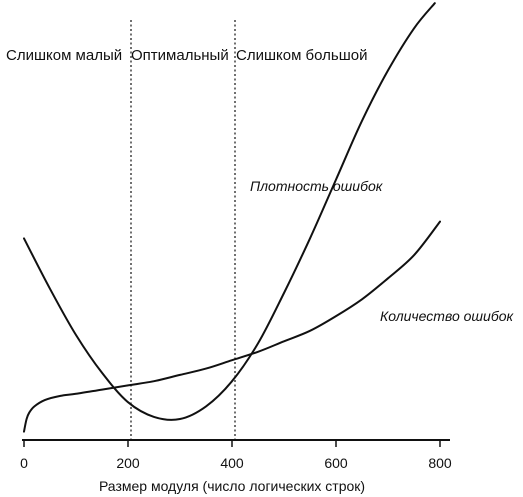  What do you see at coordinates (336, 463) in the screenshot?
I see `x-tick-label-600: 600` at bounding box center [336, 463].